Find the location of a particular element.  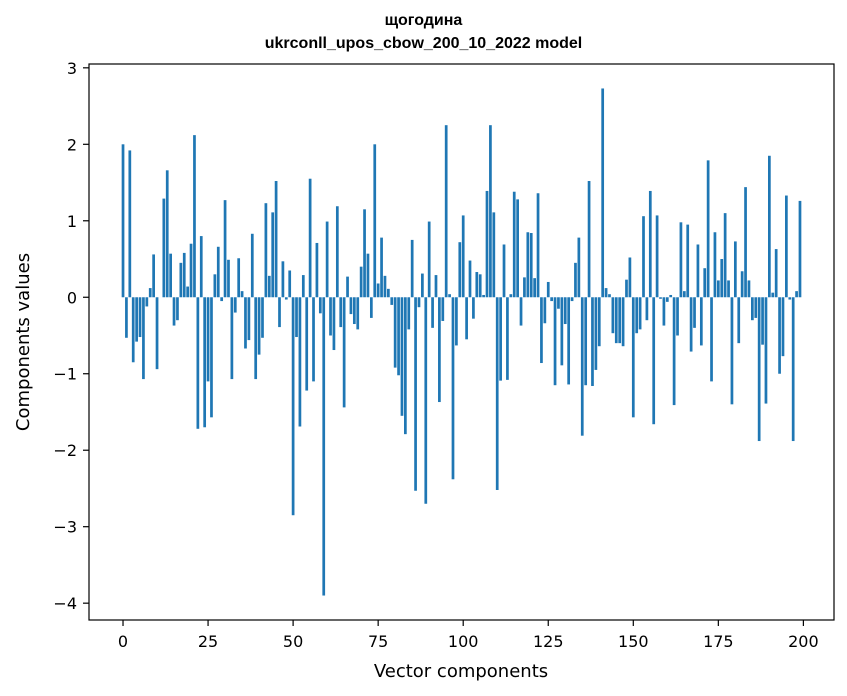

chart-title-line2: ukrconll_upos_cbow_200_10_2022 model is located at coordinates (423, 43).